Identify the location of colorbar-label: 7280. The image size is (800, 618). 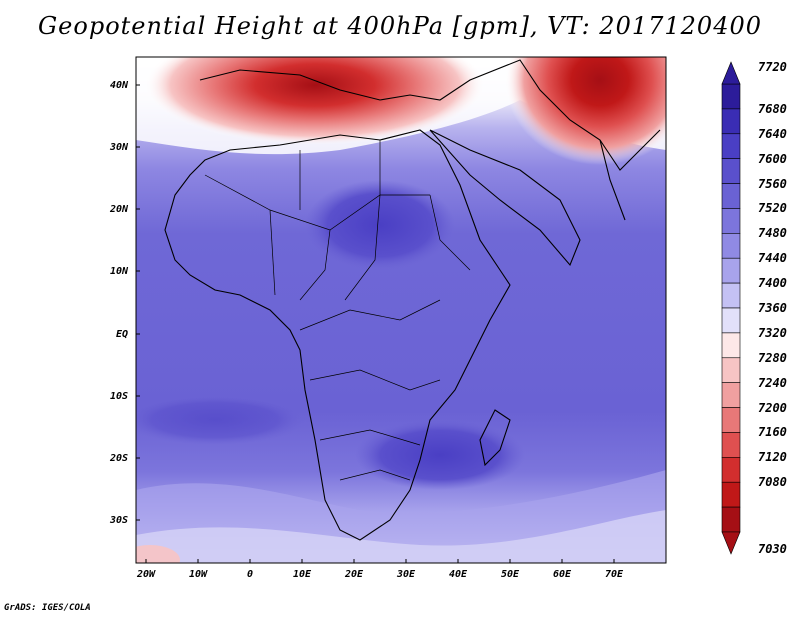
(772, 357).